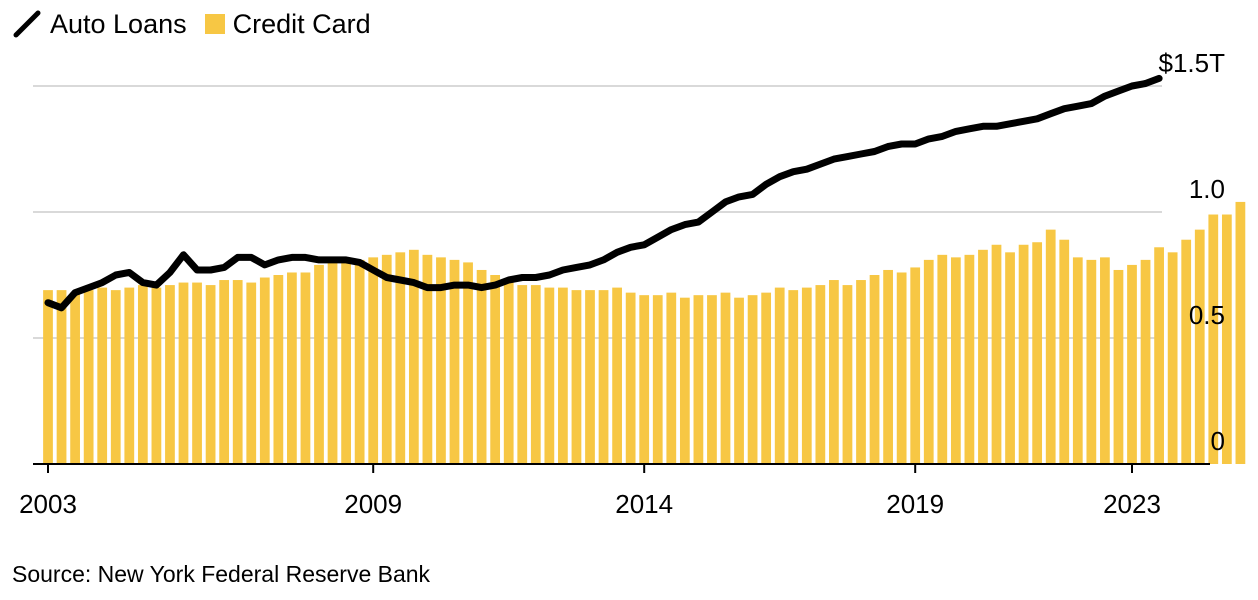 The height and width of the screenshot is (600, 1258). Describe the element at coordinates (915, 504) in the screenshot. I see `x-tick-label: 2019` at that location.